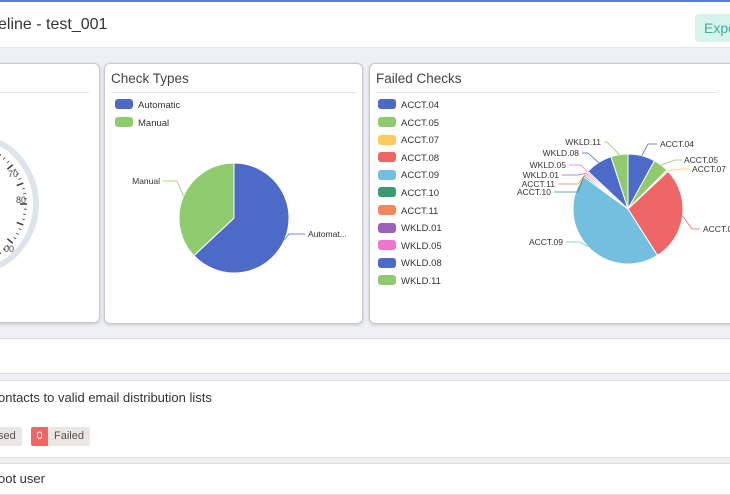  I want to click on check-title: oot user, so click(22, 478).